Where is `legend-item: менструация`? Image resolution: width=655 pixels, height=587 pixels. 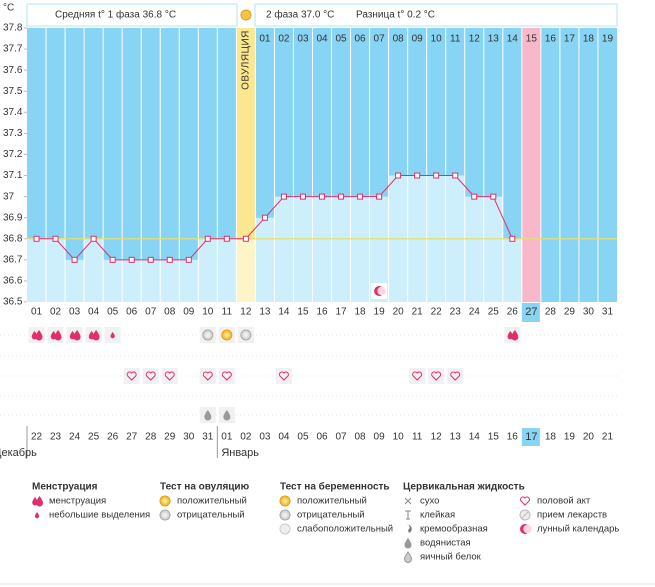
legend-item: менструация is located at coordinates (77, 501).